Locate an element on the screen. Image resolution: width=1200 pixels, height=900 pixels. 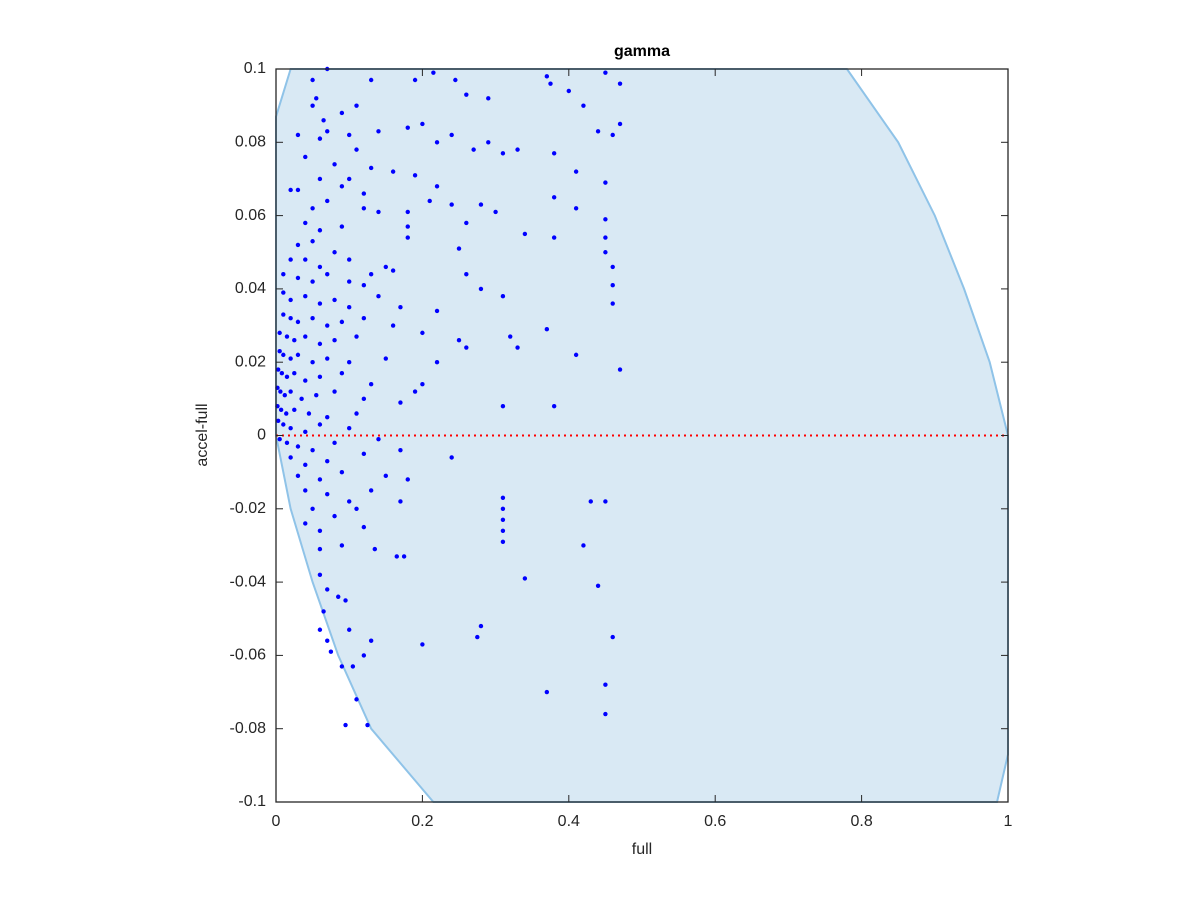
y-tick-label: 0.06 is located at coordinates (250, 215).